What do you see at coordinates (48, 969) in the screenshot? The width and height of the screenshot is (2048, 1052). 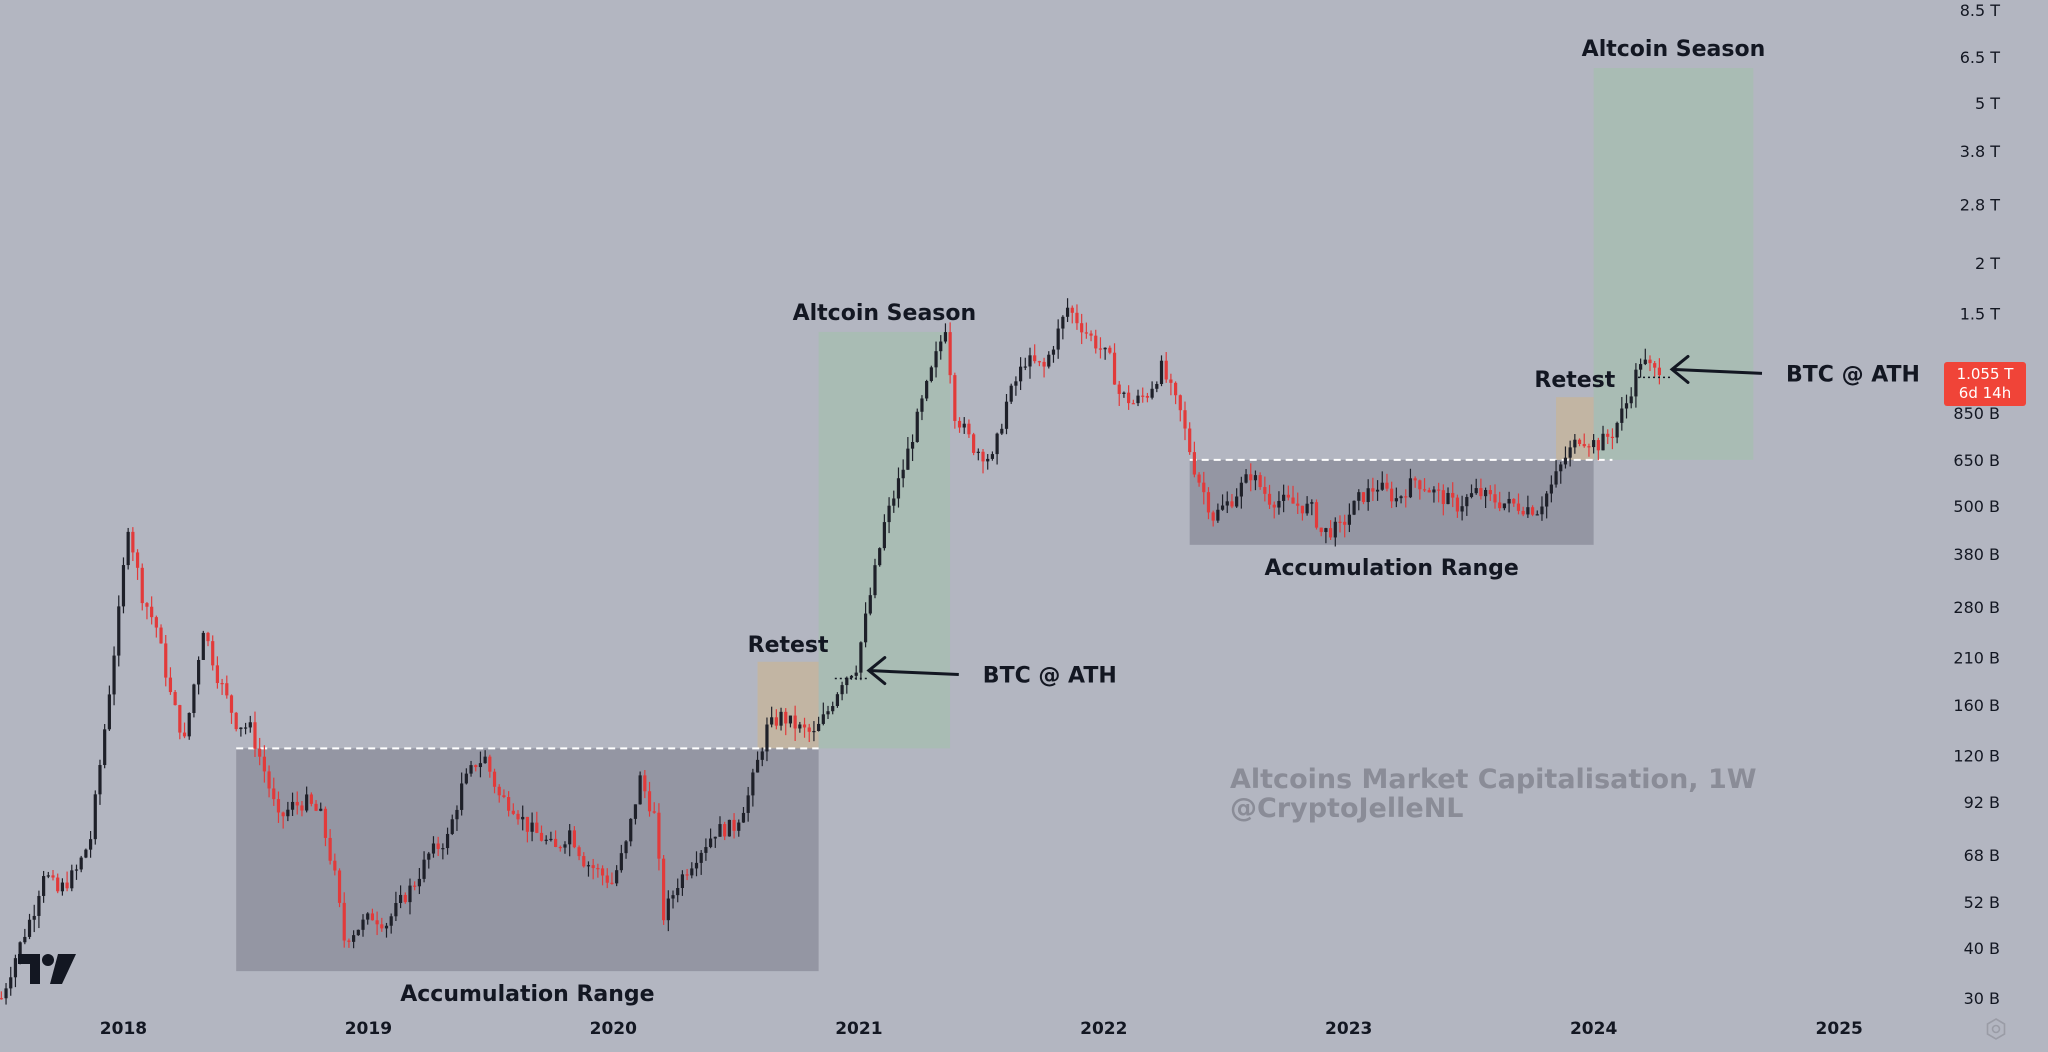 I see `tradingview-logo-icon` at bounding box center [48, 969].